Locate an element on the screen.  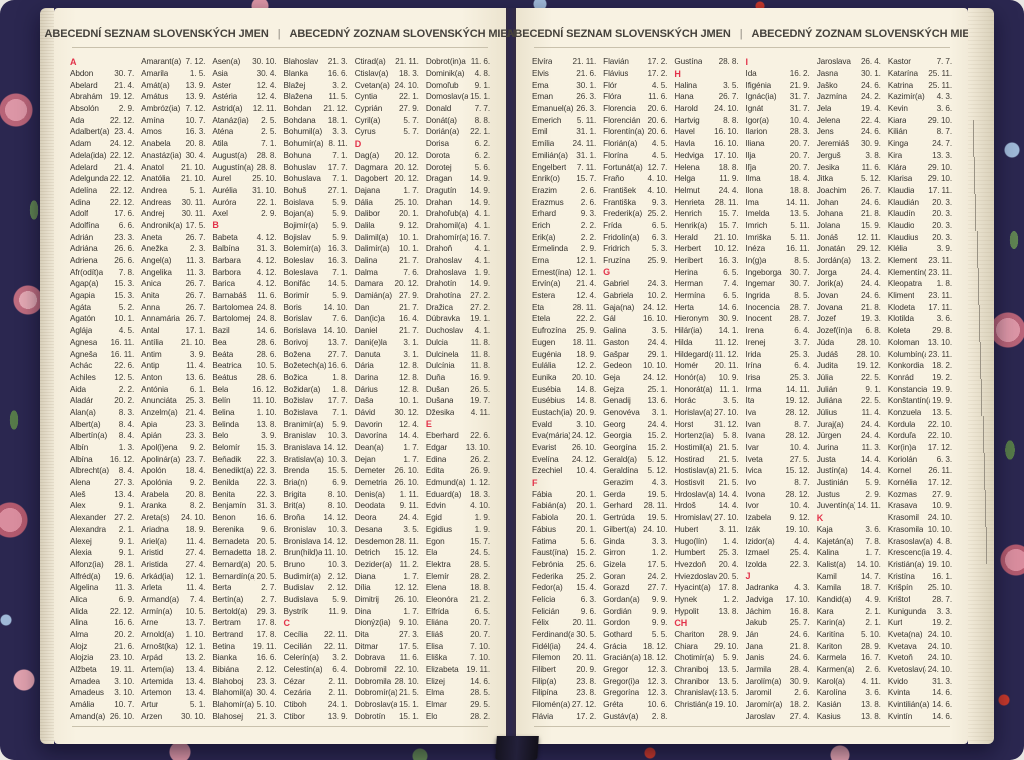
nameday-date: 26. 7. is located at coordinates (195, 296).